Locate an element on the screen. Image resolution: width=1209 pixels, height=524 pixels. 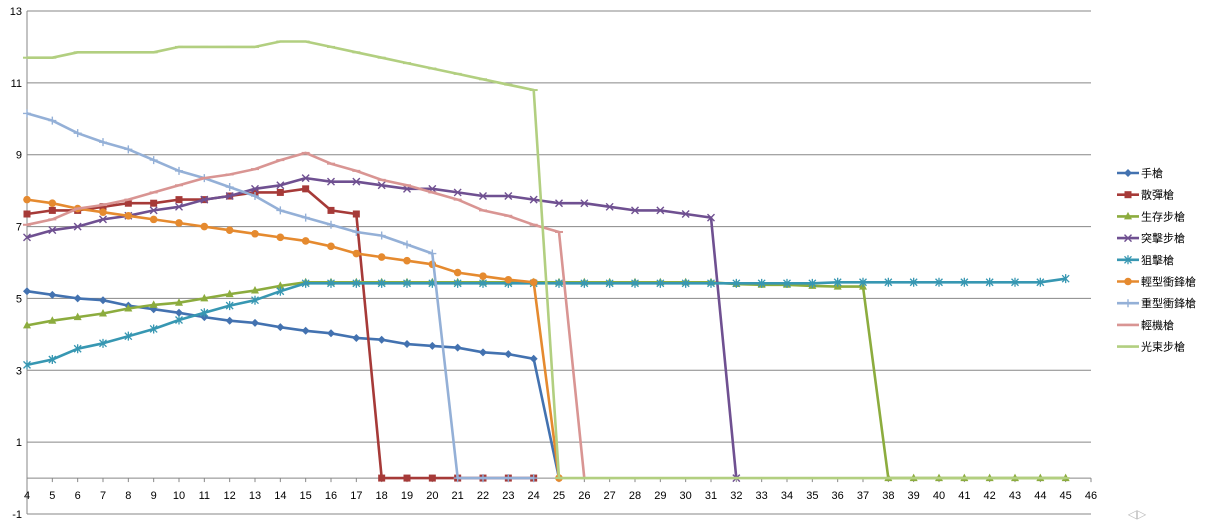
legend-label: 突擊步槍 is located at coordinates (1163, 238).